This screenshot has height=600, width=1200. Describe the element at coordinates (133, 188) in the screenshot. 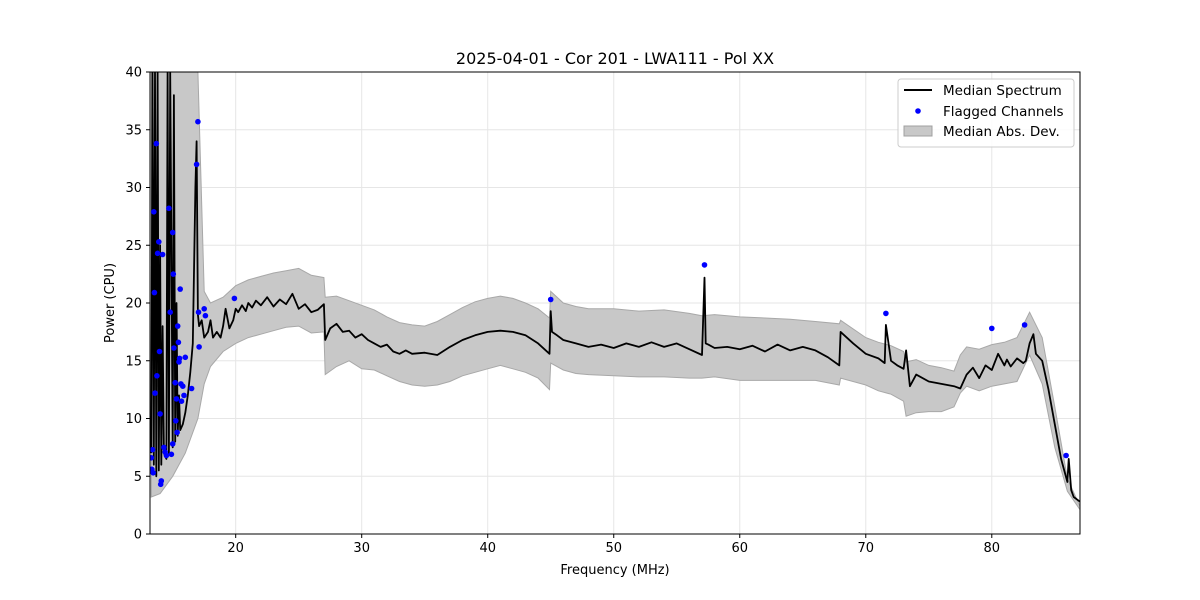

I see `y-tick-label-6: 30` at that location.